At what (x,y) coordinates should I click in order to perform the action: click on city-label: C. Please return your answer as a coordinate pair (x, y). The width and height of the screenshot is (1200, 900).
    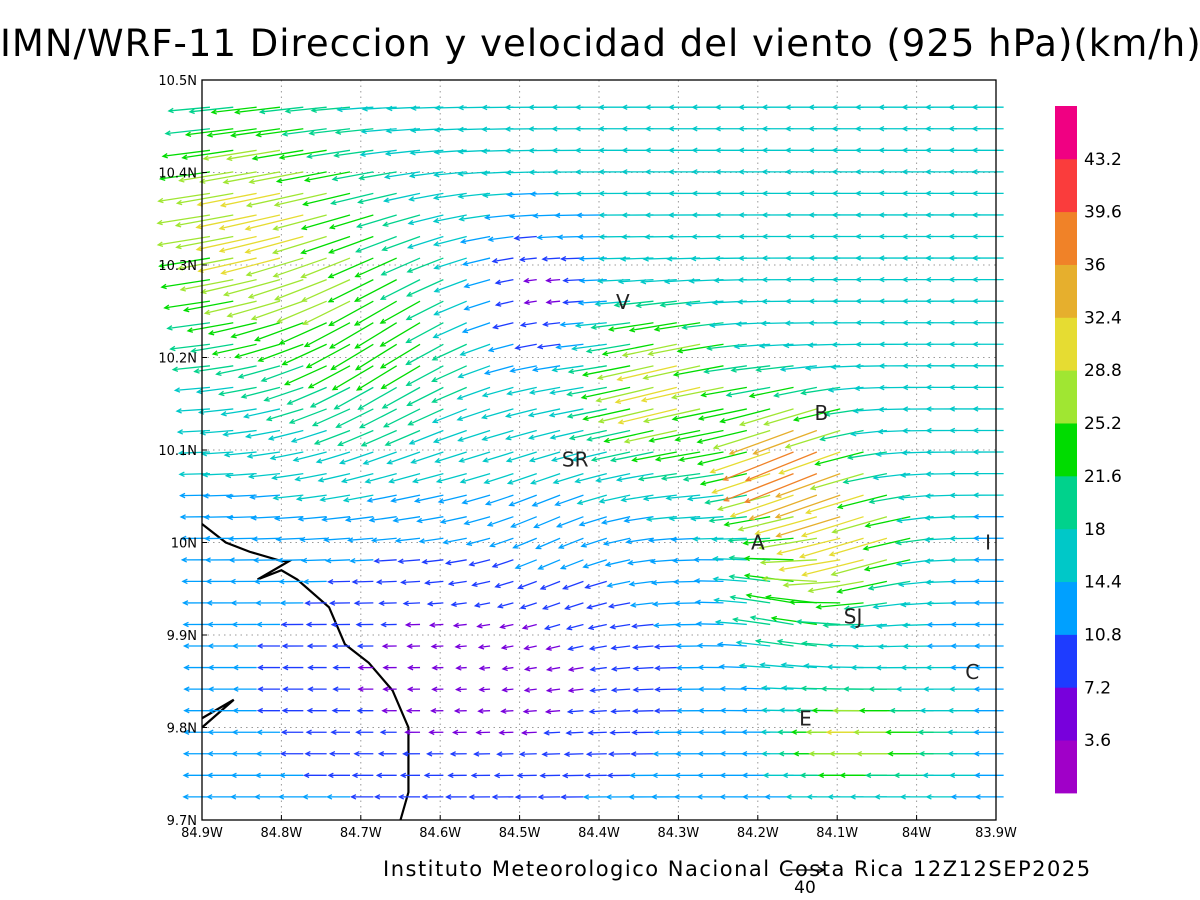
    Looking at the image, I should click on (972, 672).